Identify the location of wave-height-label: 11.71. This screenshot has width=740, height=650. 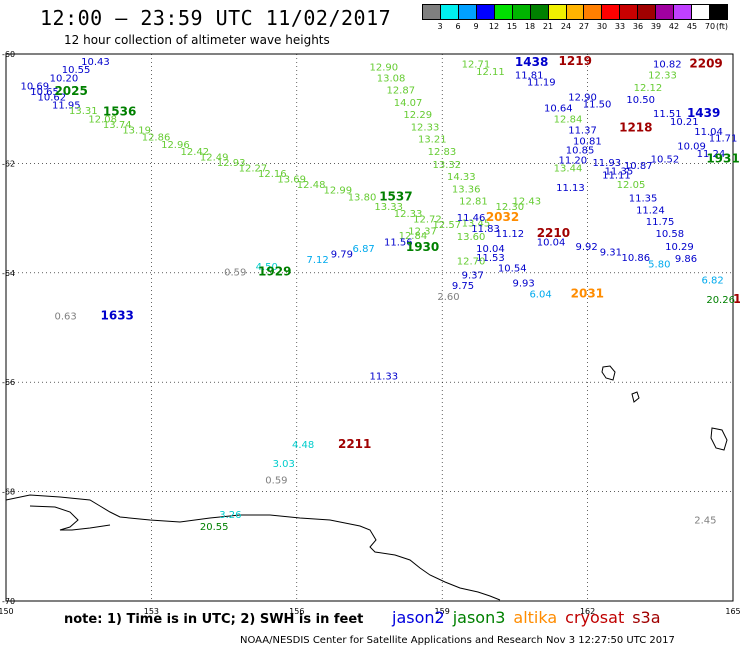
(723, 139).